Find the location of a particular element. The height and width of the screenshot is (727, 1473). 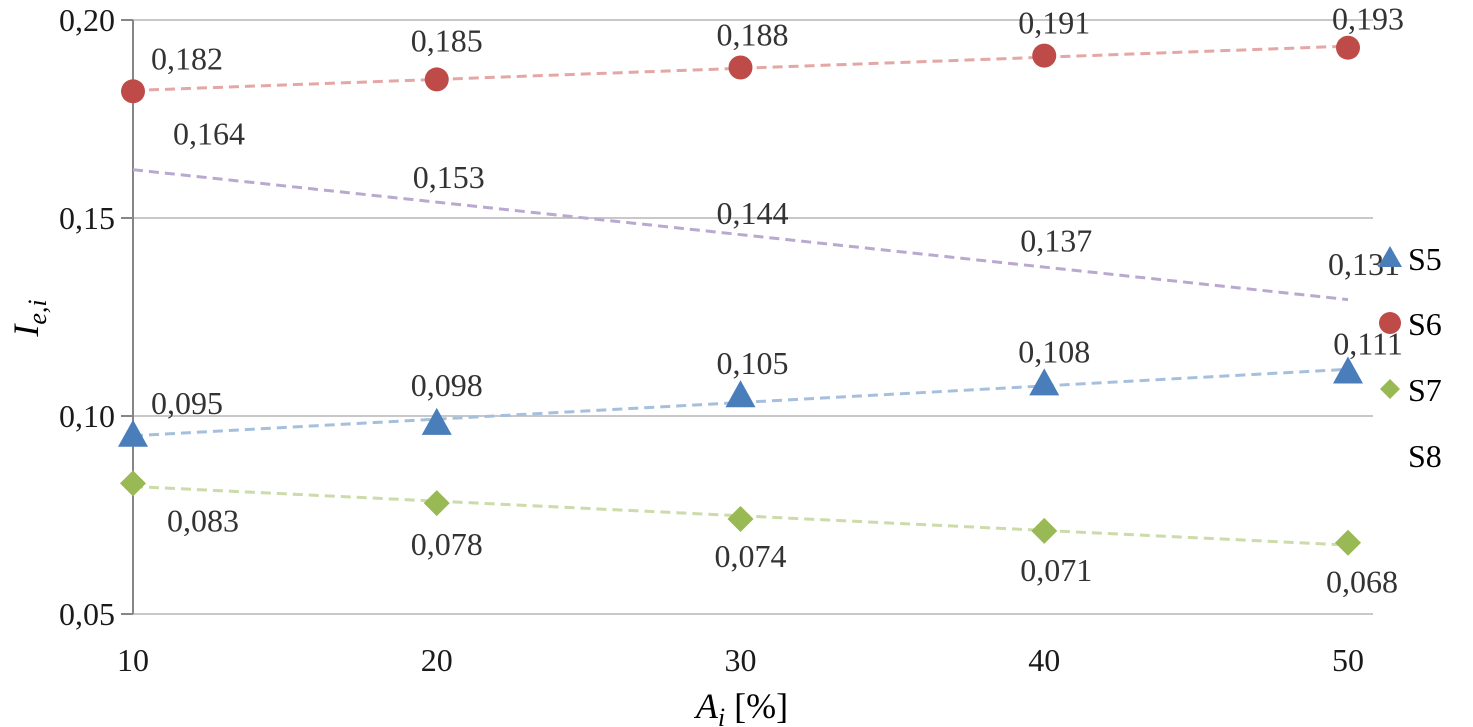

legend-label-s8: S8 is located at coordinates (1425, 456).